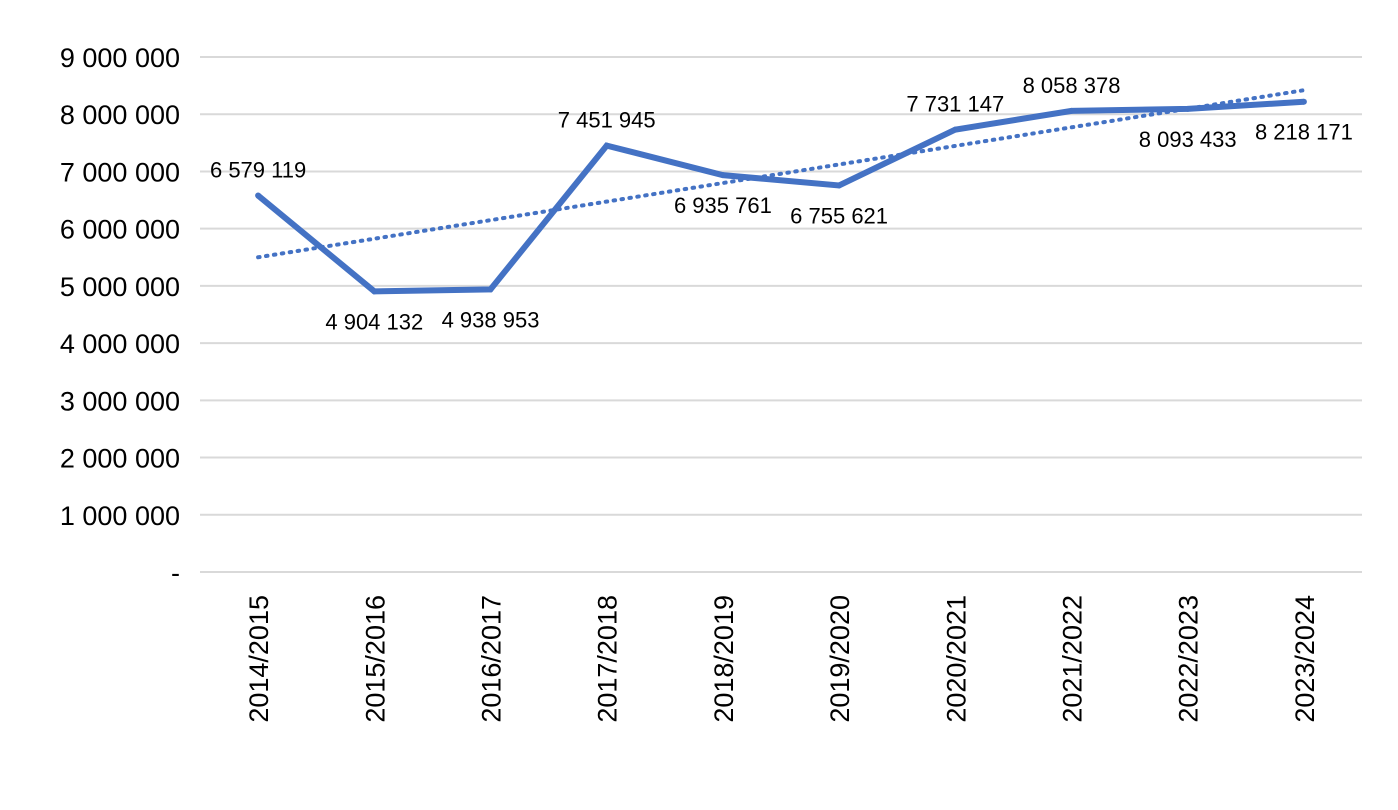  I want to click on y-tick-label: 6 000 000, so click(120, 230).